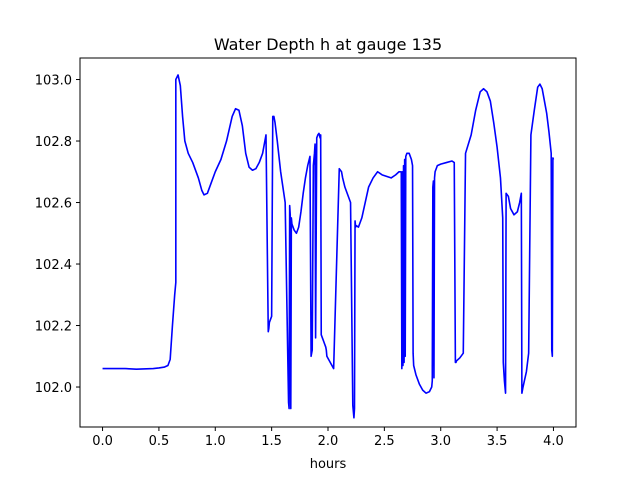 The image size is (640, 480). What do you see at coordinates (271, 441) in the screenshot?
I see `x-tick-label: 1.5` at bounding box center [271, 441].